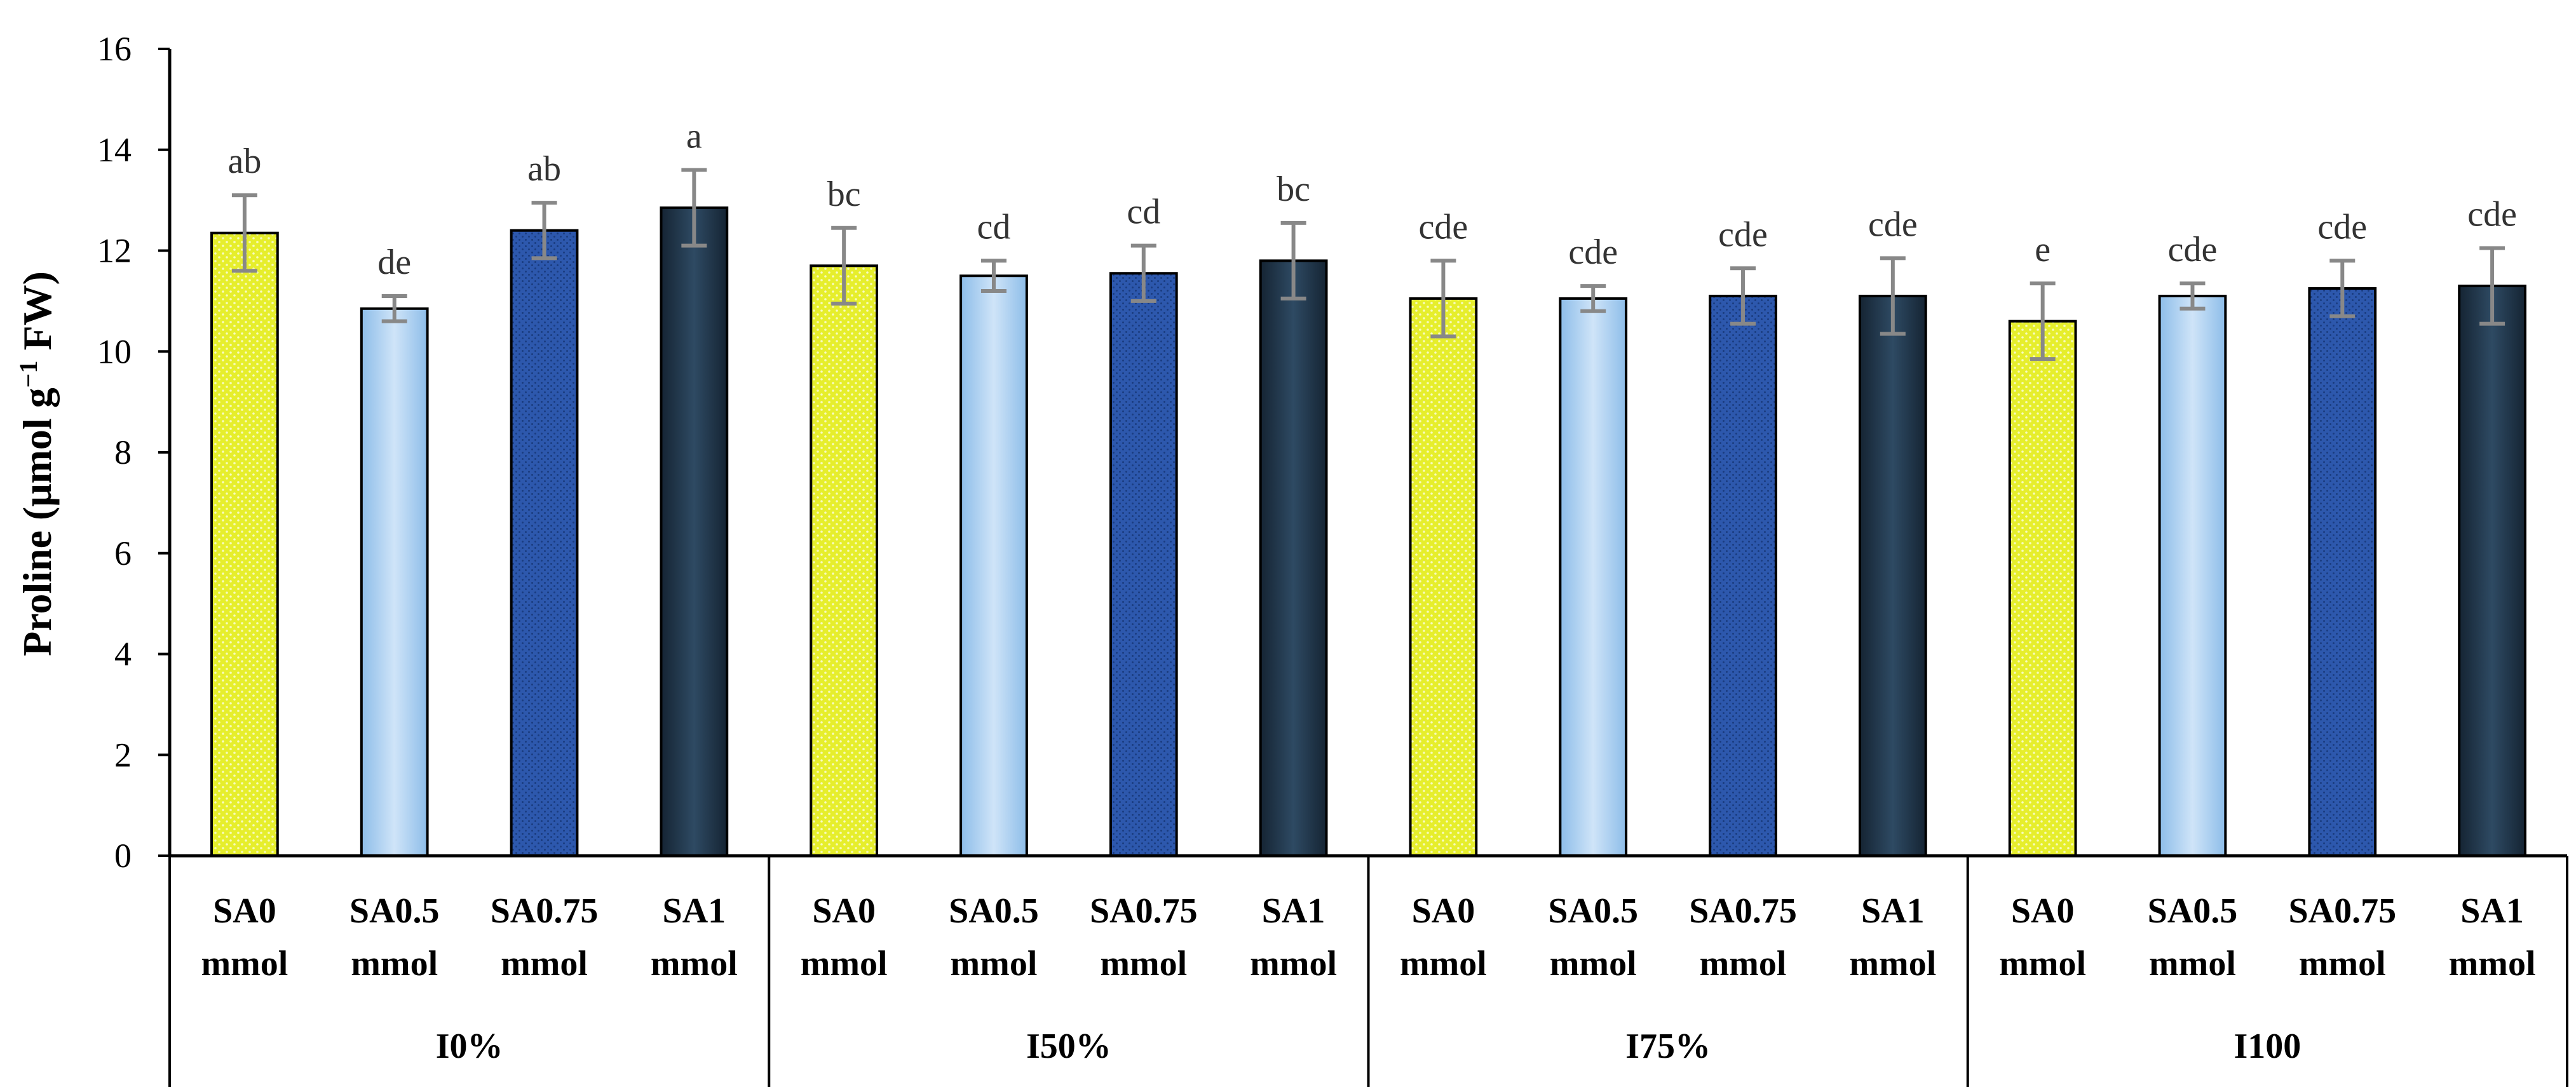 This screenshot has height=1087, width=2576. I want to click on significance-label: e, so click(2043, 249).